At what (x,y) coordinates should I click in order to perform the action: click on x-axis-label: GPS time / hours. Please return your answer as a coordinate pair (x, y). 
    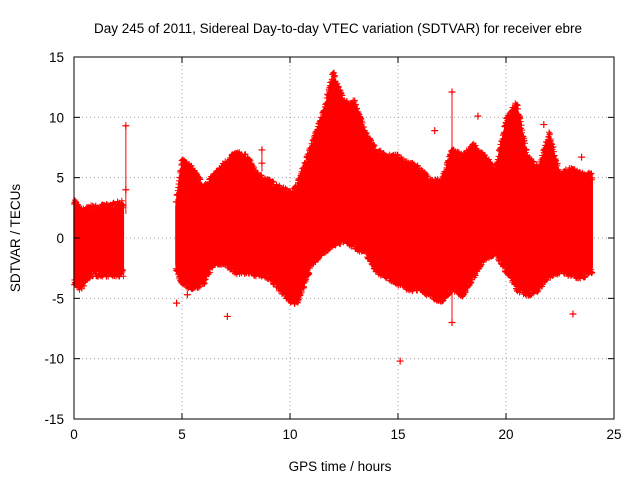
    Looking at the image, I should click on (340, 466).